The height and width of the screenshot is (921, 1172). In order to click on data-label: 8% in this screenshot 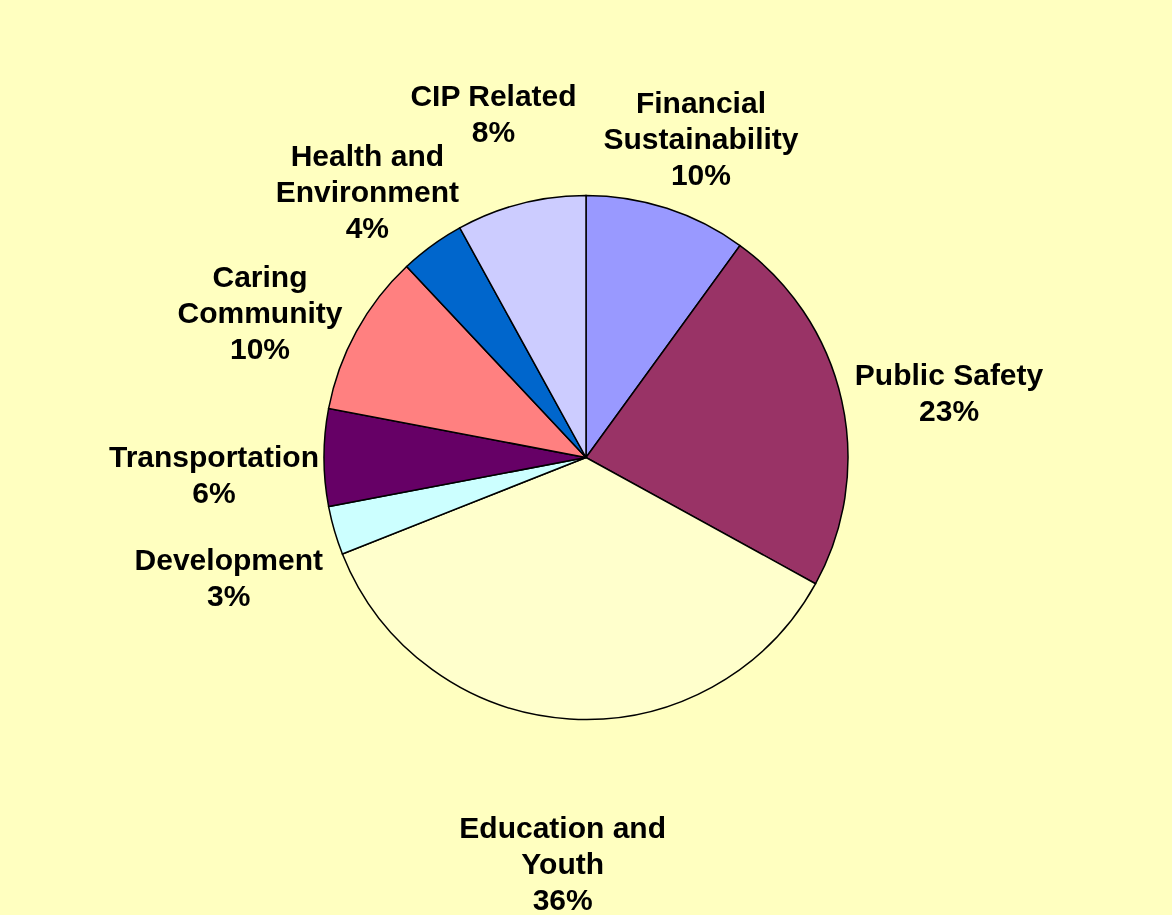, I will do `click(493, 132)`.